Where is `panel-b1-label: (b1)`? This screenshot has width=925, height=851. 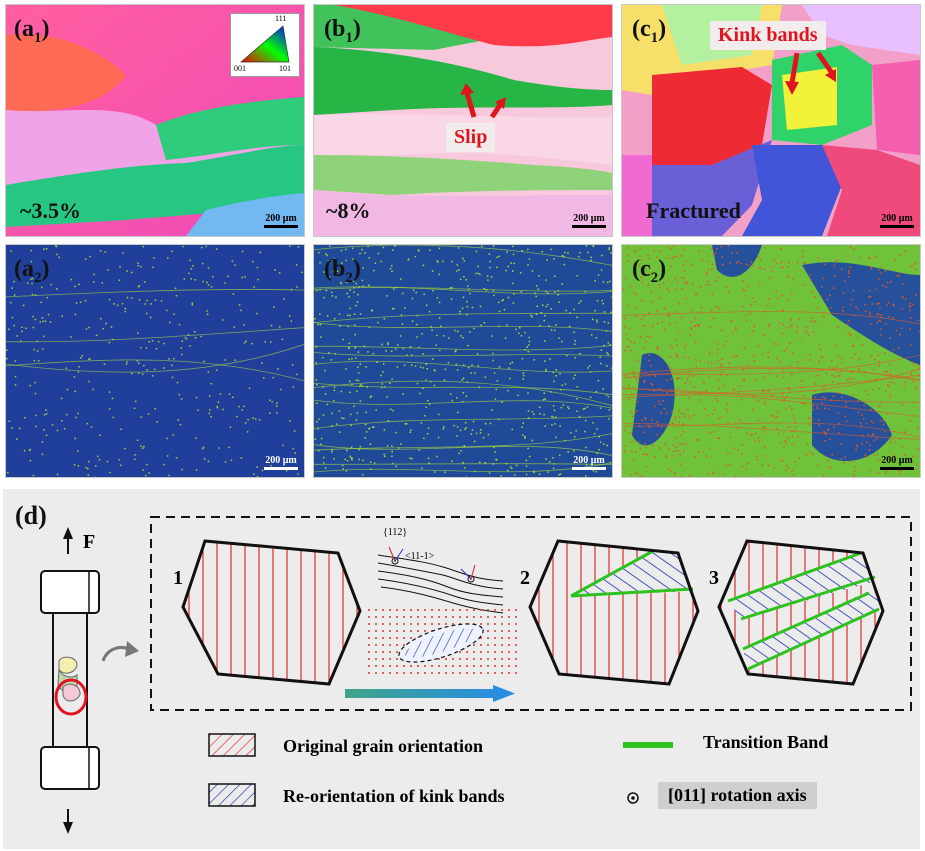
panel-b1-label: (b1) is located at coordinates (342, 31).